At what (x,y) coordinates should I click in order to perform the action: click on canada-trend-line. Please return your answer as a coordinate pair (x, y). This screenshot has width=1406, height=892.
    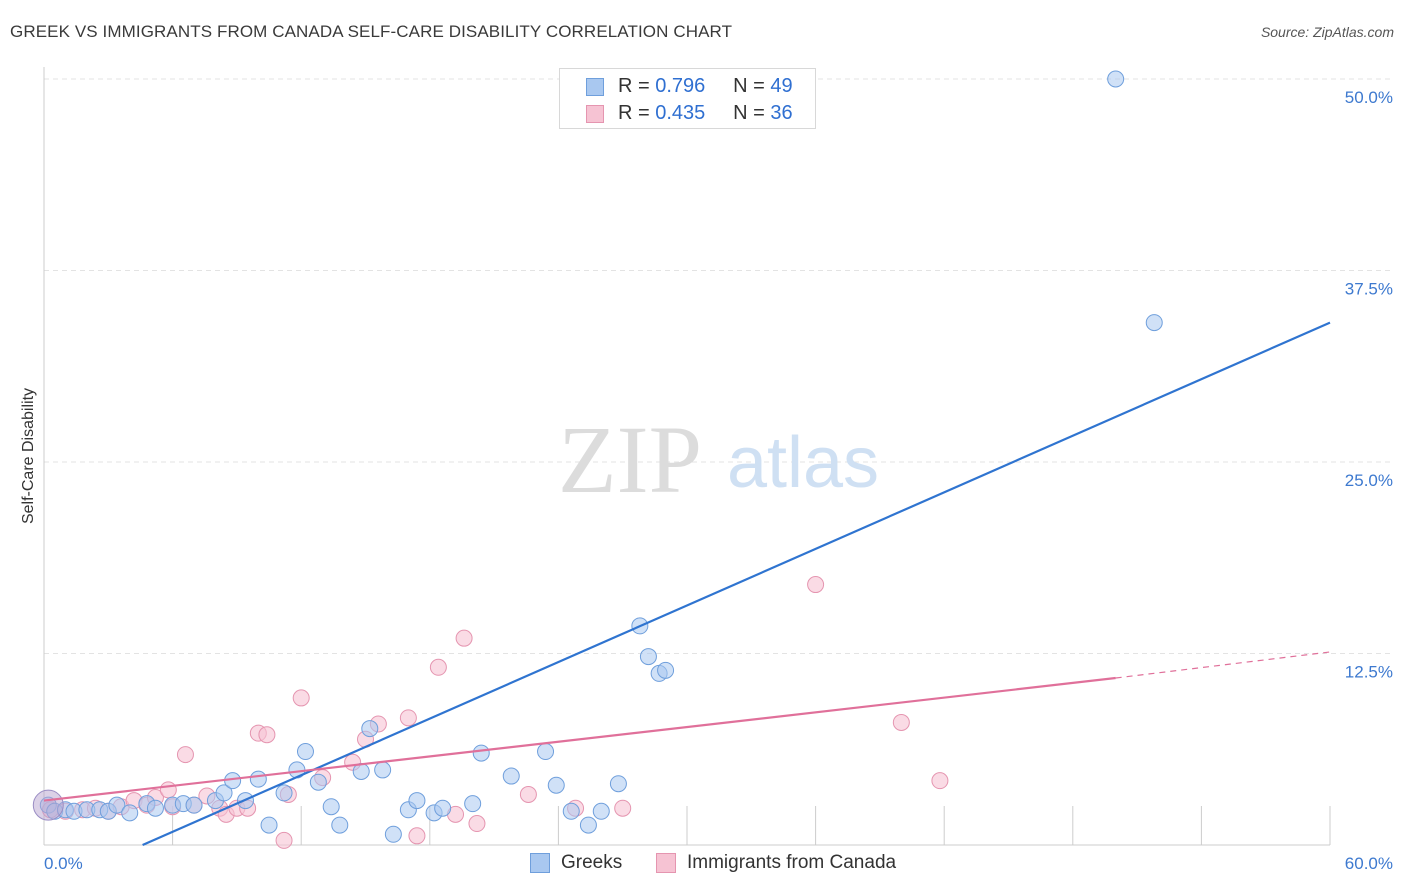
    Looking at the image, I should click on (579, 739).